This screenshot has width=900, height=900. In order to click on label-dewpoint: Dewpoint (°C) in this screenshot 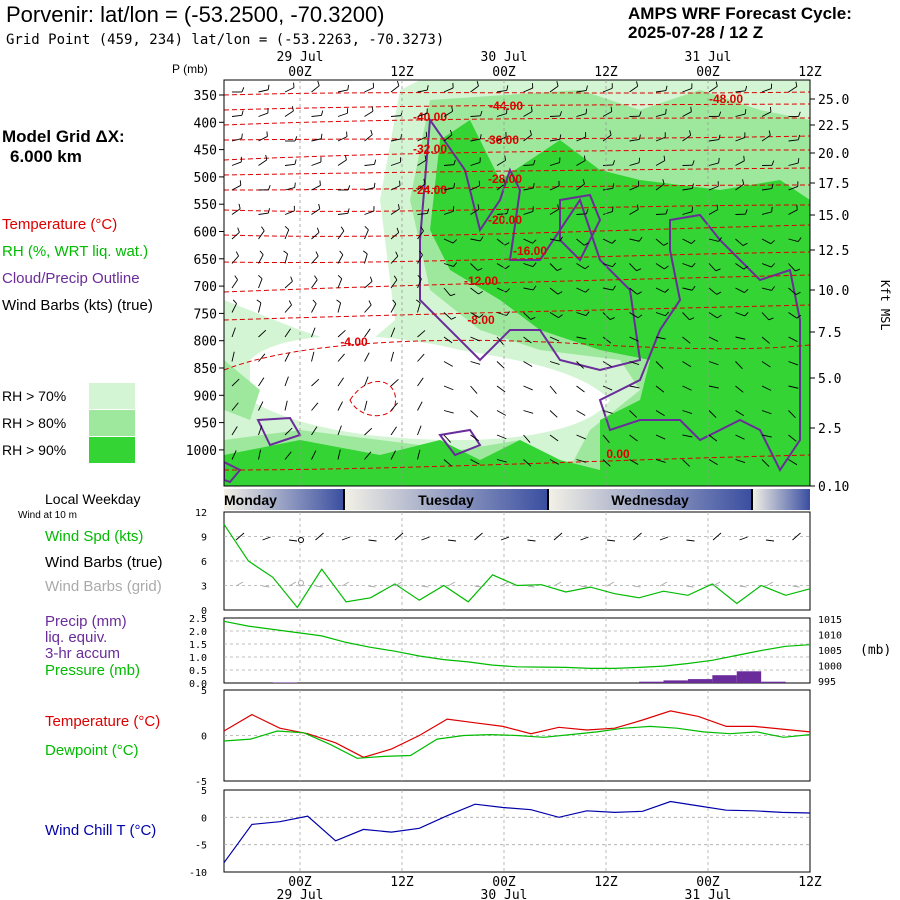, I will do `click(92, 750)`.